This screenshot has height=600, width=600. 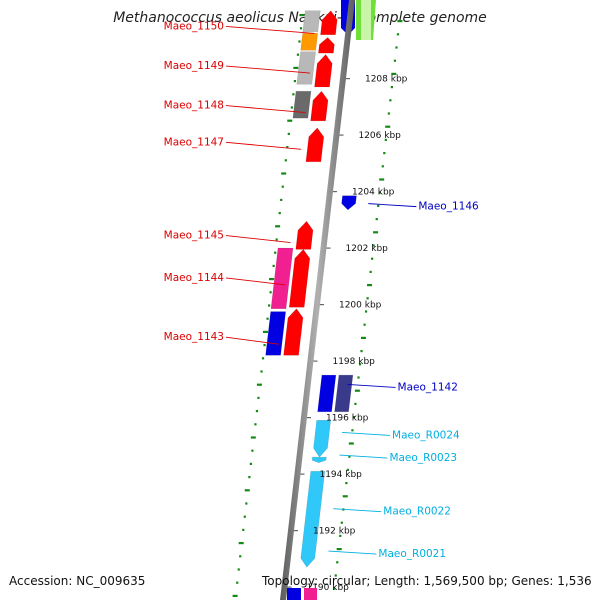 What do you see at coordinates (317, 300) in the screenshot?
I see `backbone-line` at bounding box center [317, 300].